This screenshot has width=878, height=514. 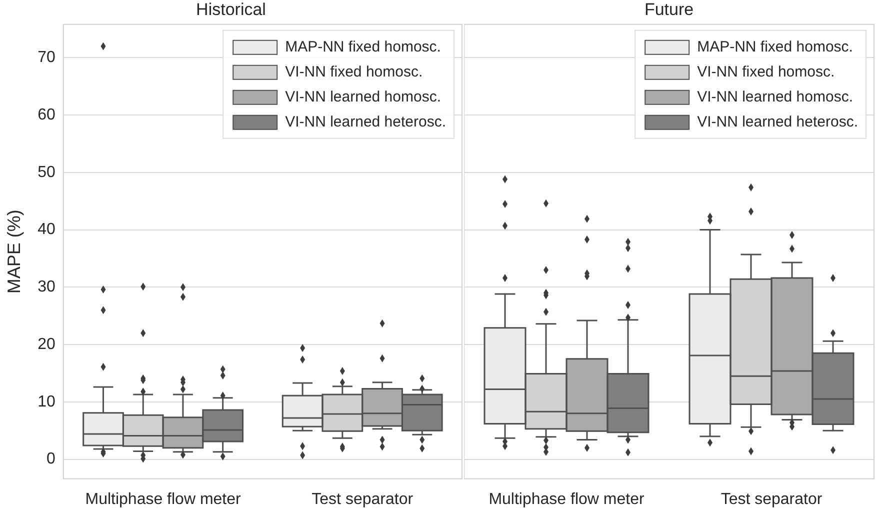 I want to click on y-tick-label: 30, so click(x=47, y=287).